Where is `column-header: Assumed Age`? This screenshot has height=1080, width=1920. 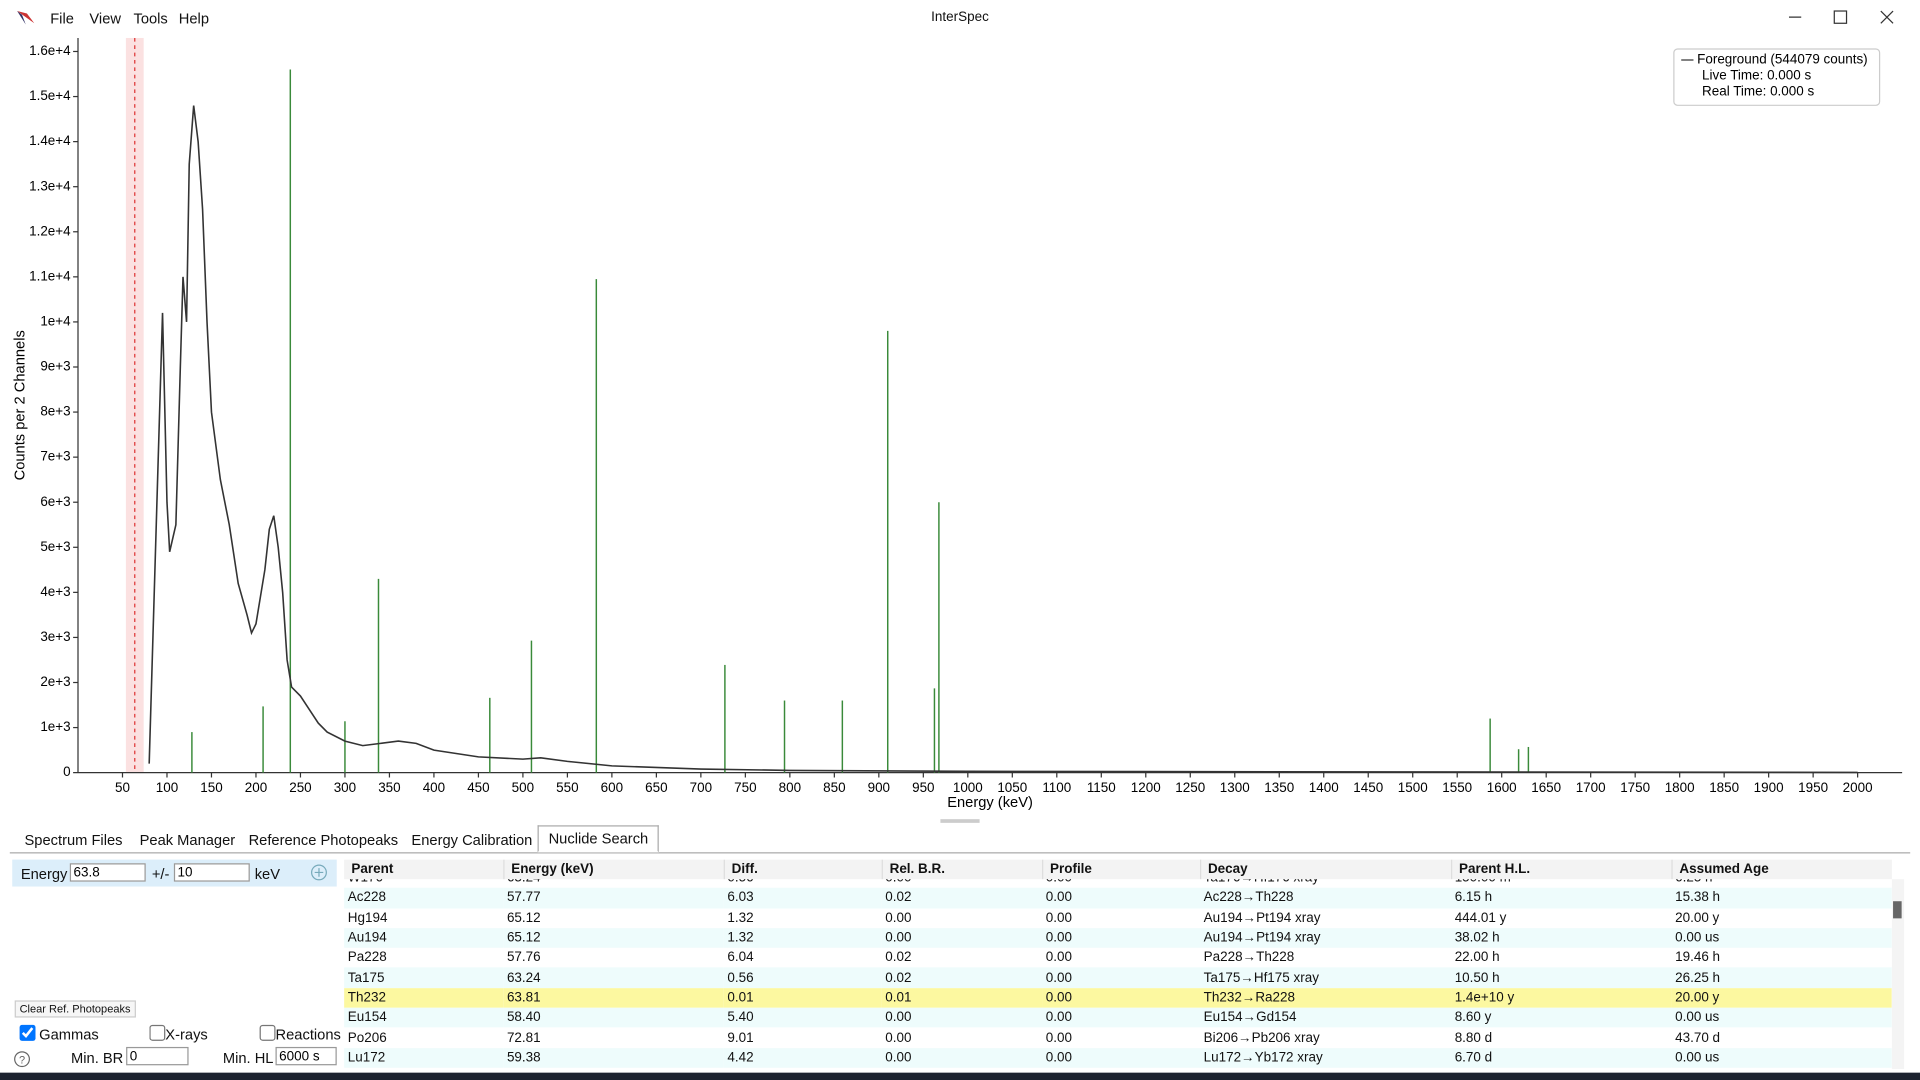 column-header: Assumed Age is located at coordinates (1781, 869).